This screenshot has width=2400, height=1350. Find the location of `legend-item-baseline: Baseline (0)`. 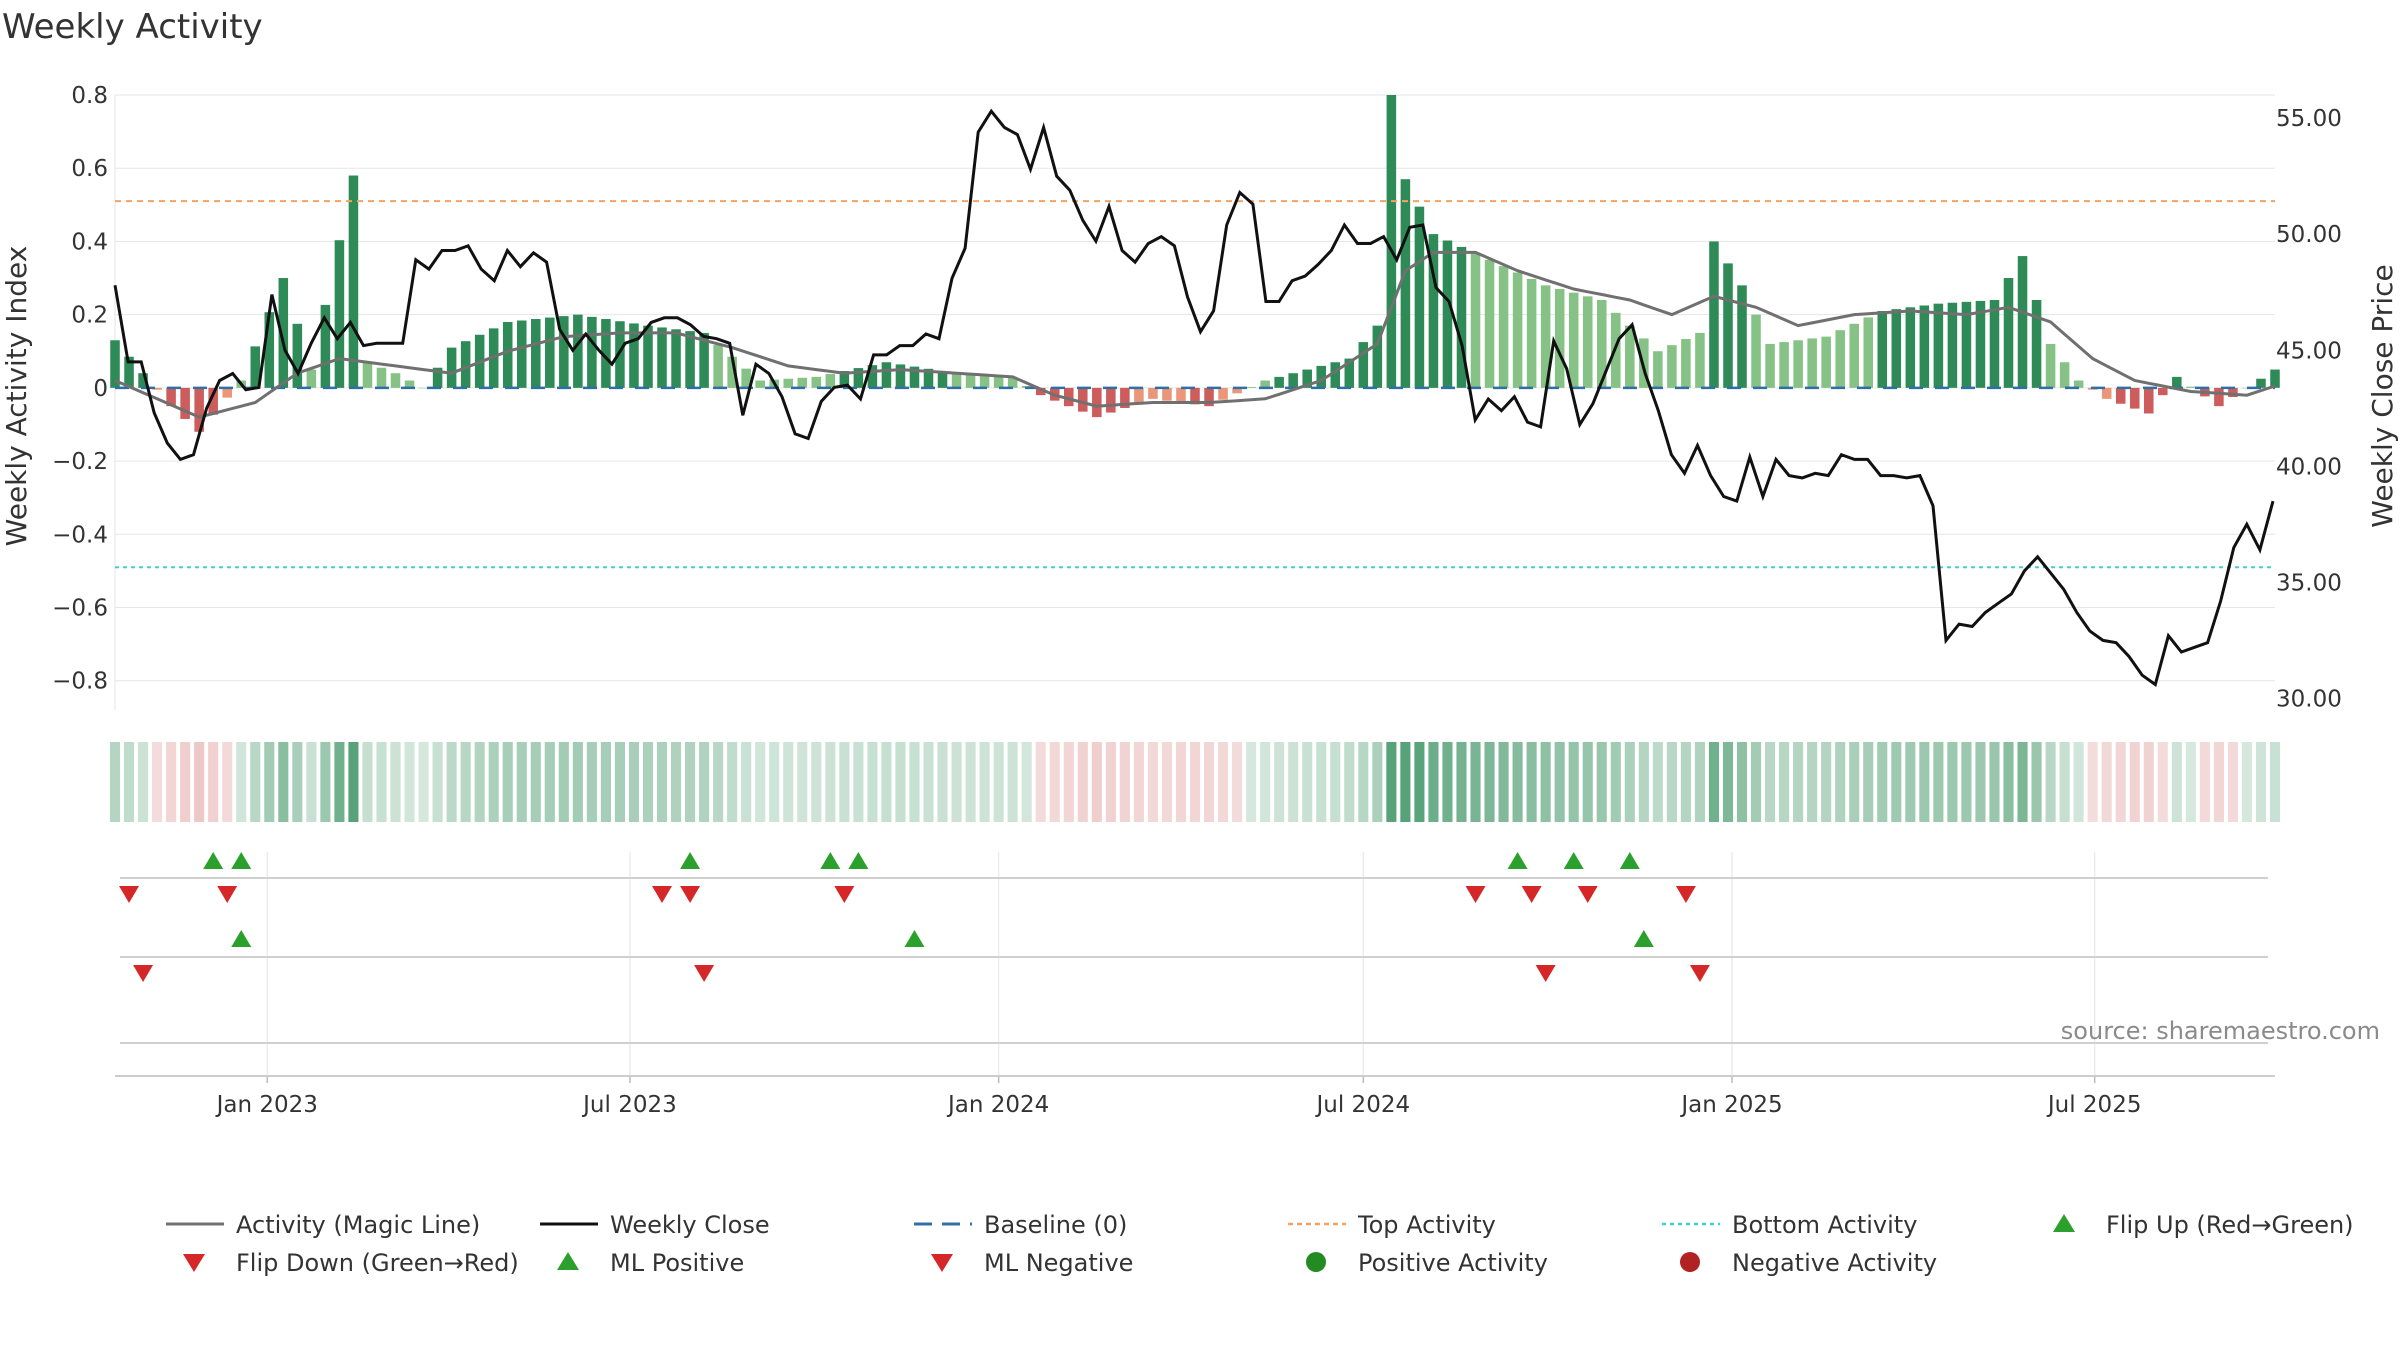

legend-item-baseline: Baseline (0) is located at coordinates (1020, 1225).